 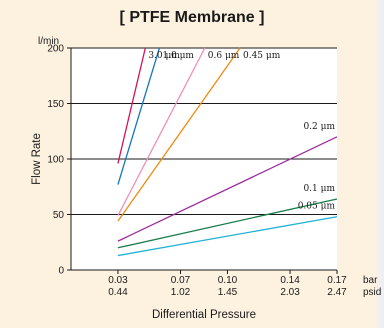 I want to click on y-tick-label: 150, so click(x=55, y=104).